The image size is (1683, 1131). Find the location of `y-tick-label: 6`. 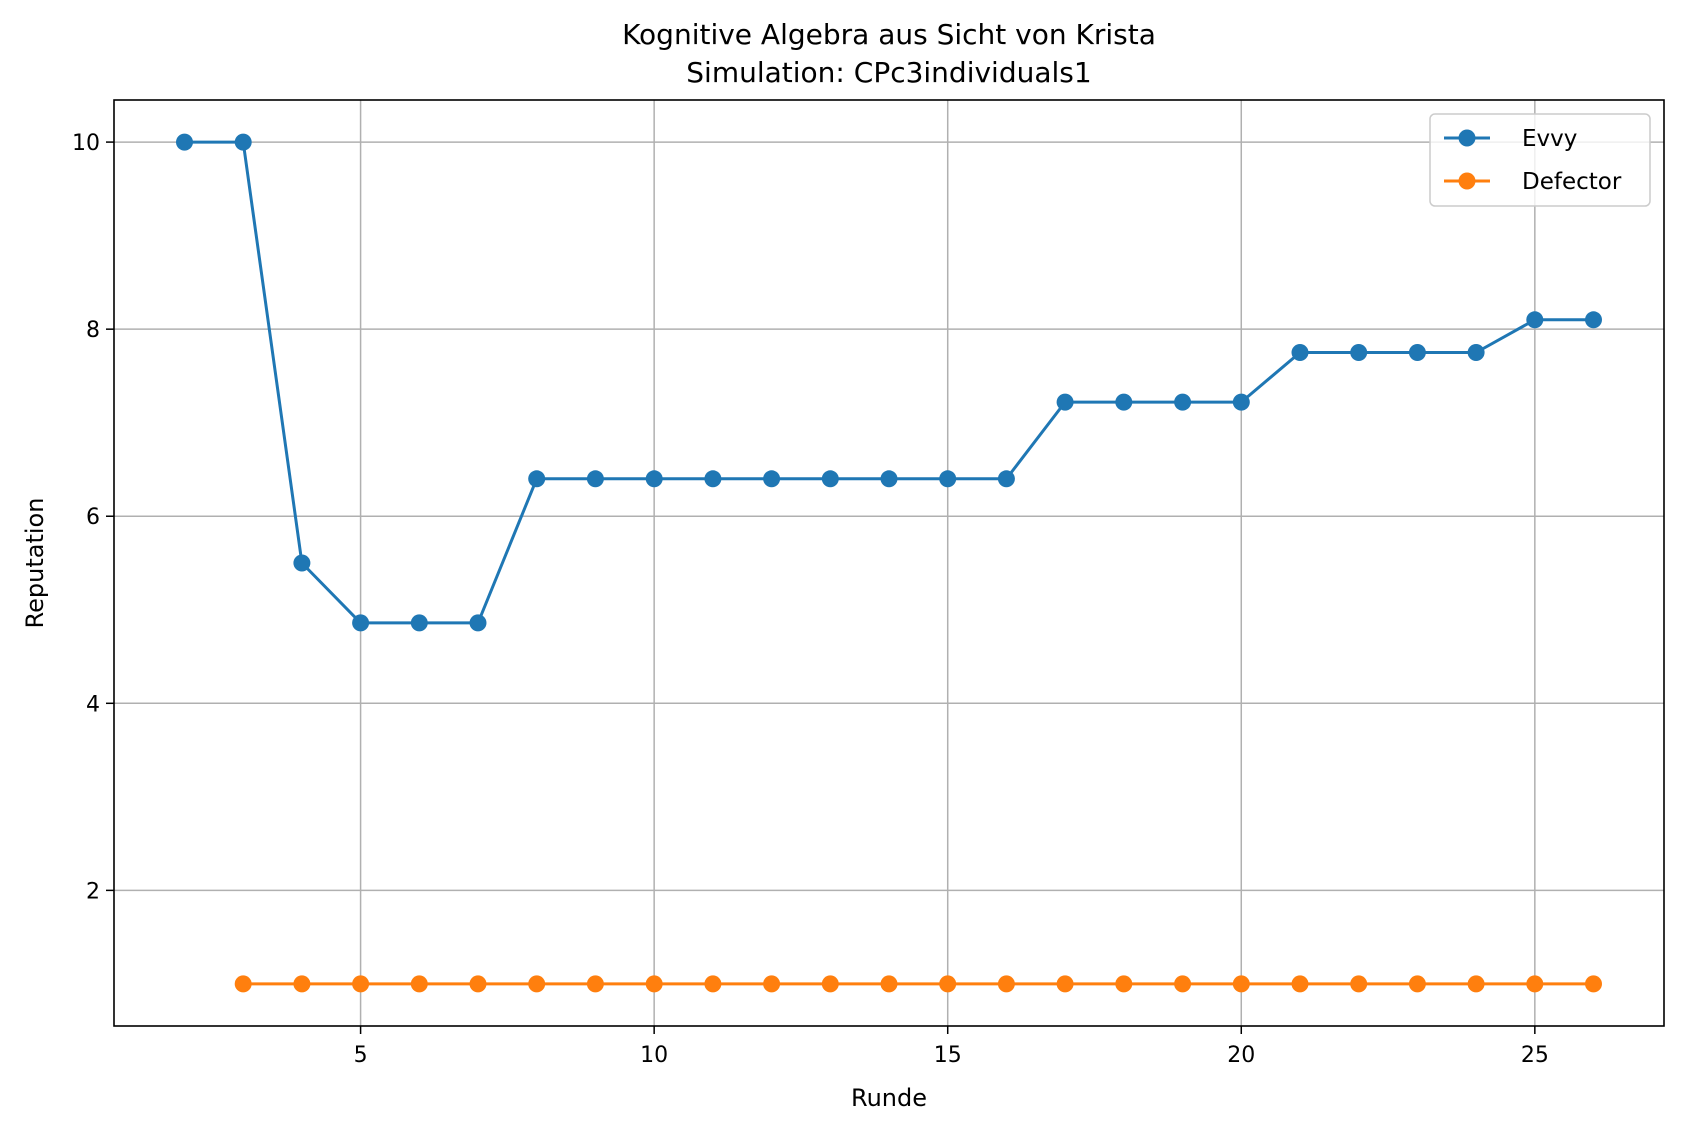

y-tick-label: 6 is located at coordinates (93, 517).